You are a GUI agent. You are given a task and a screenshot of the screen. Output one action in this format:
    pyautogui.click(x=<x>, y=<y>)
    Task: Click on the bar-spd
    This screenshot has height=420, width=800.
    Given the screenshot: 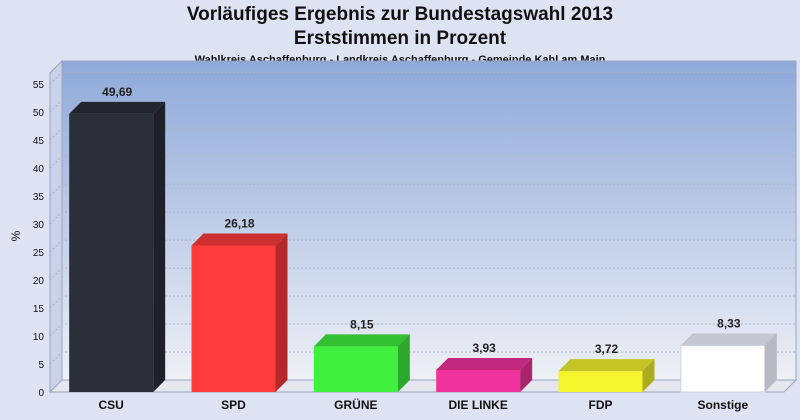 What is the action you would take?
    pyautogui.click(x=239, y=312)
    